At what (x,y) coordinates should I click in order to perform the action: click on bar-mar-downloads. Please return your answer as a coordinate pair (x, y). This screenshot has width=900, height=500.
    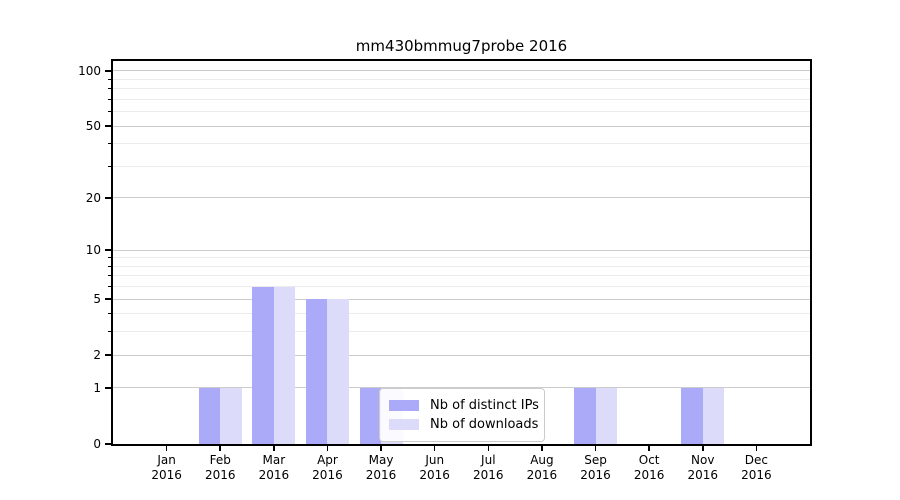
    Looking at the image, I should click on (284, 365).